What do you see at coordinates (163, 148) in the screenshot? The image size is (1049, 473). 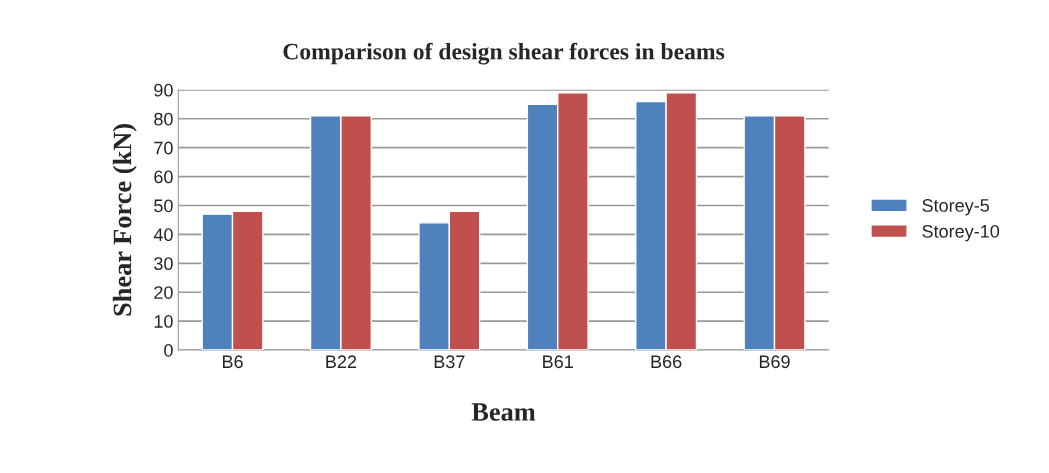 I see `y-tick-label: 70` at bounding box center [163, 148].